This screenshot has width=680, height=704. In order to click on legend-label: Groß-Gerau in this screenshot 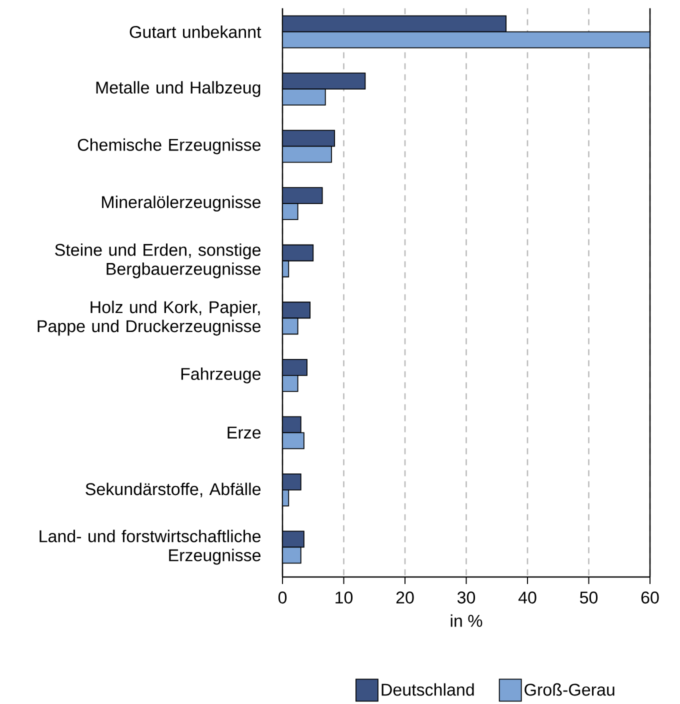, I will do `click(569, 689)`.